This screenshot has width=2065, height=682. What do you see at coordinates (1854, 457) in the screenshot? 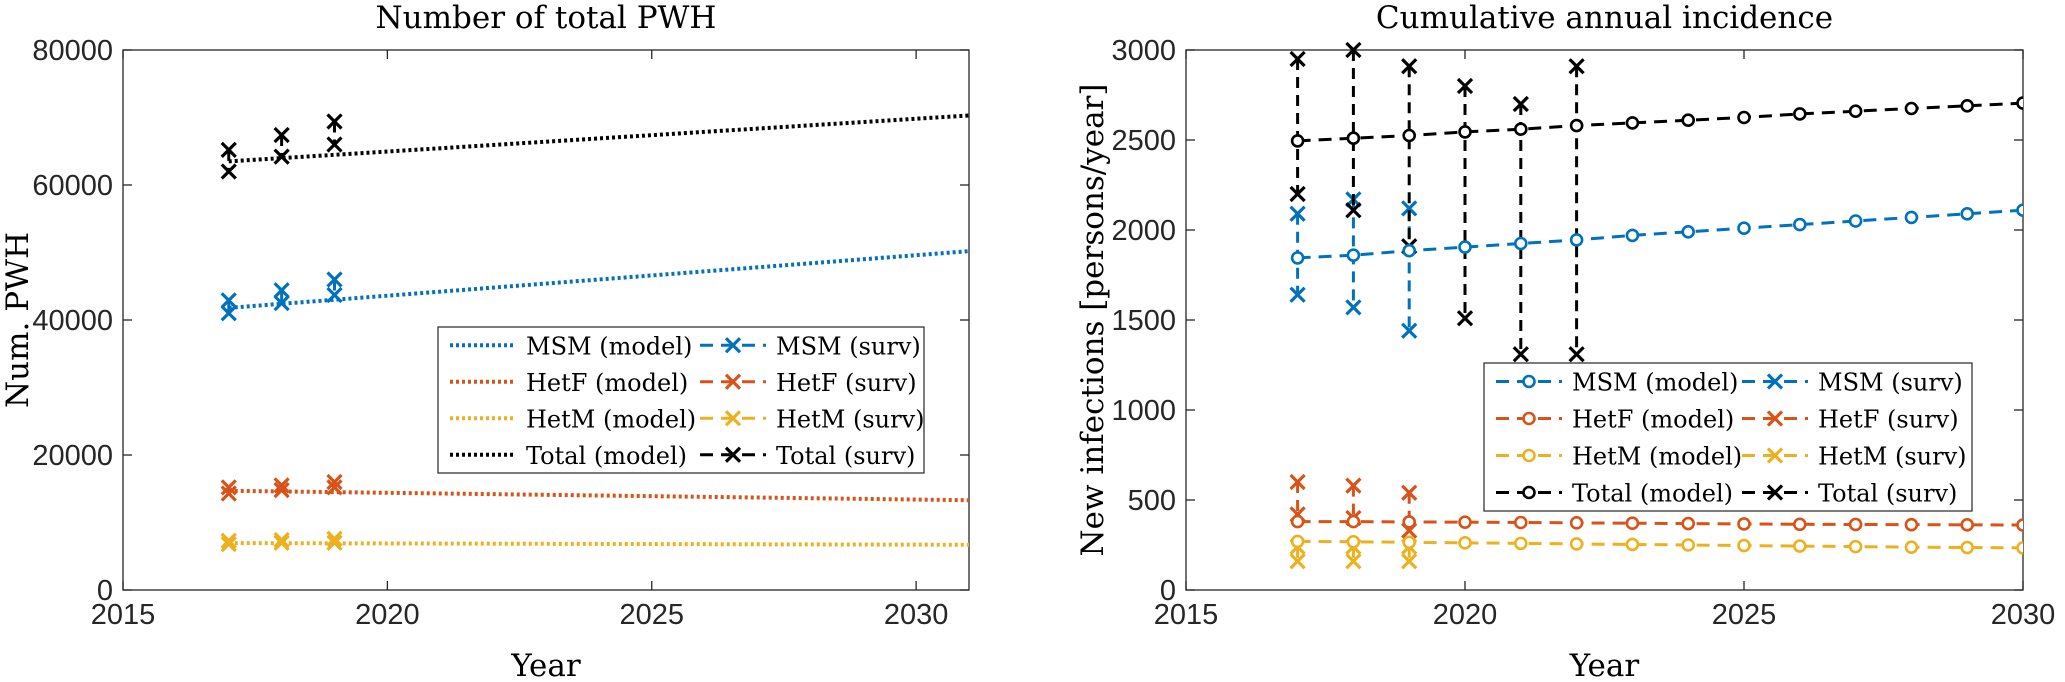
I see `legend-item: HetM (surv)` at bounding box center [1854, 457].